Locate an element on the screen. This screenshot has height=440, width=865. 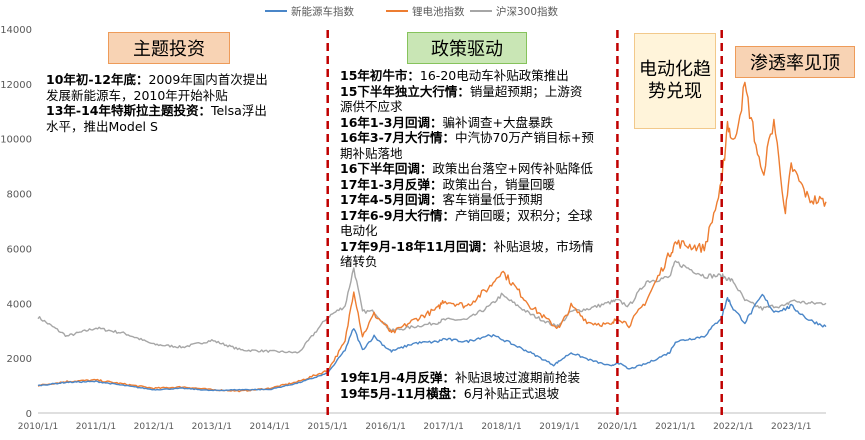
legend-label: 新能源车指数 is located at coordinates (322, 11).